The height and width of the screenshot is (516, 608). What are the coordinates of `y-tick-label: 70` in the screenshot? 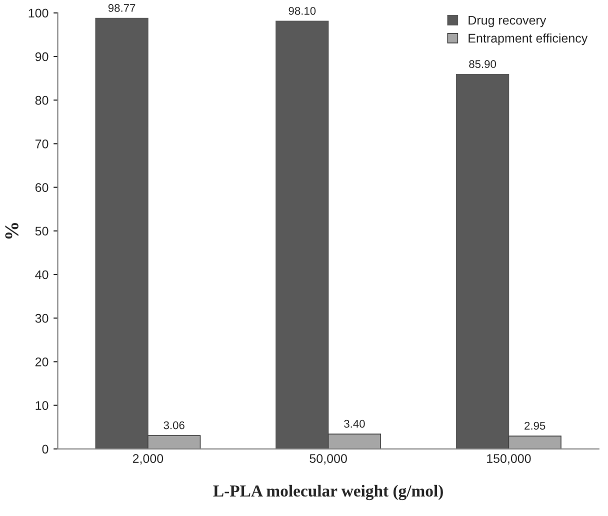 It's located at (41, 144).